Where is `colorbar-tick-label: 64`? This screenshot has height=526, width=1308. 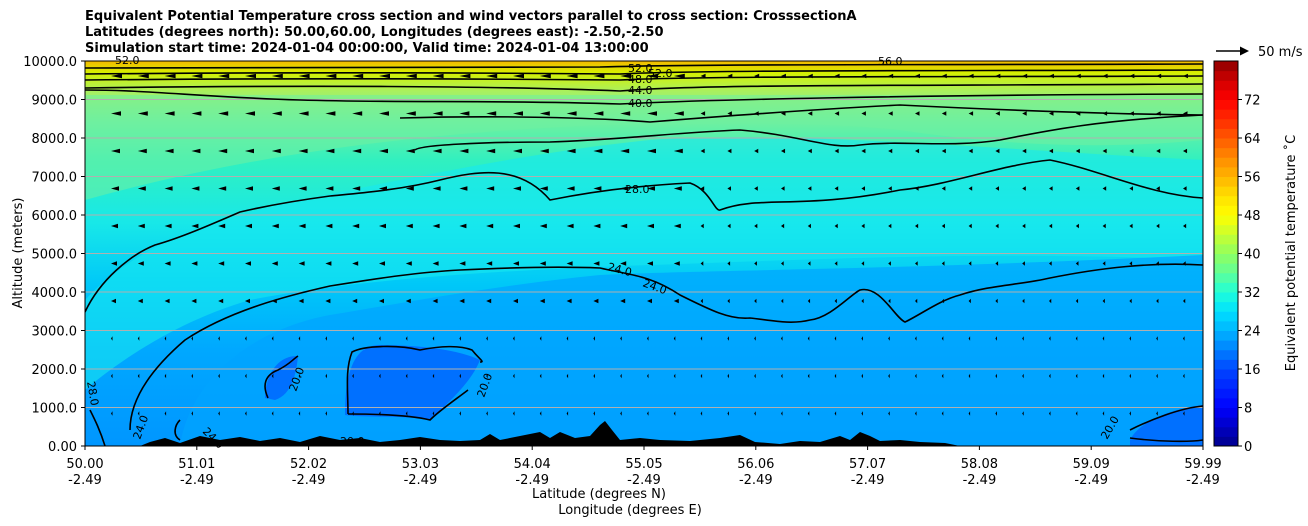
colorbar-tick-label: 64 is located at coordinates (1252, 139).